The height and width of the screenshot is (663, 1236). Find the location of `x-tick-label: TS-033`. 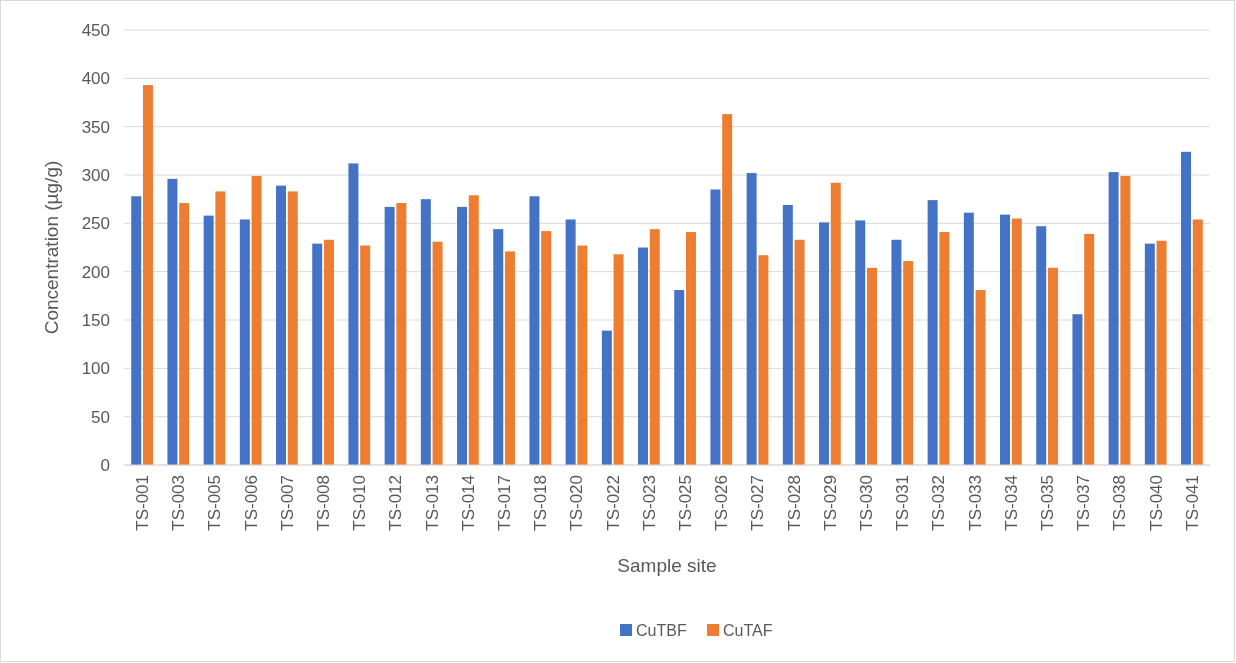

x-tick-label: TS-033 is located at coordinates (975, 503).